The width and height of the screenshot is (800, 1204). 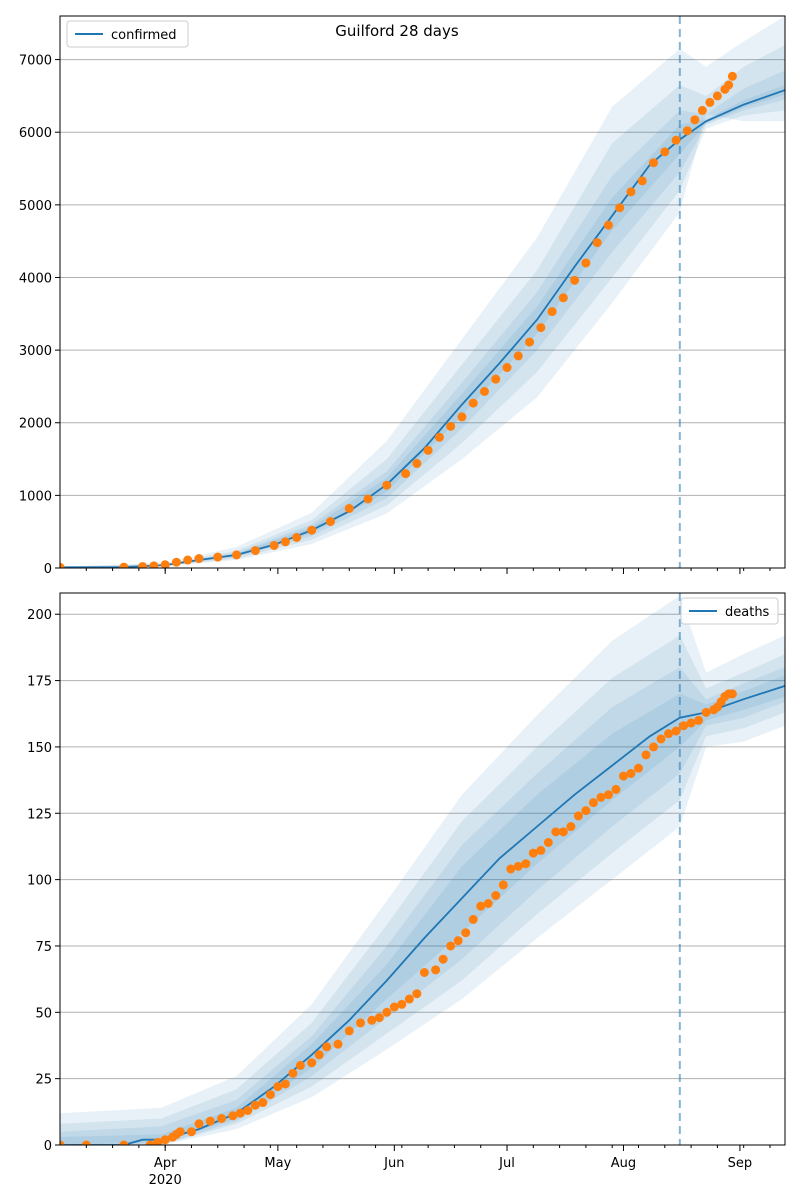 What do you see at coordinates (165, 1180) in the screenshot?
I see `x-year-label: 2020` at bounding box center [165, 1180].